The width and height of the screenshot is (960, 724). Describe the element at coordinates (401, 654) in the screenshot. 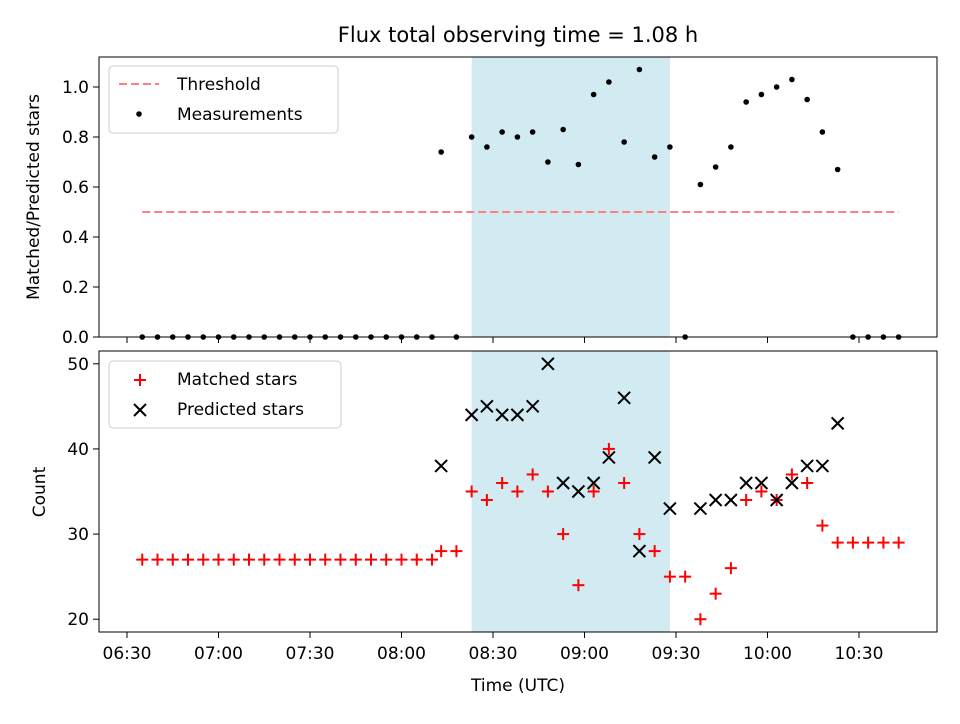

I see `bottom-xtick-label: 08:00` at that location.